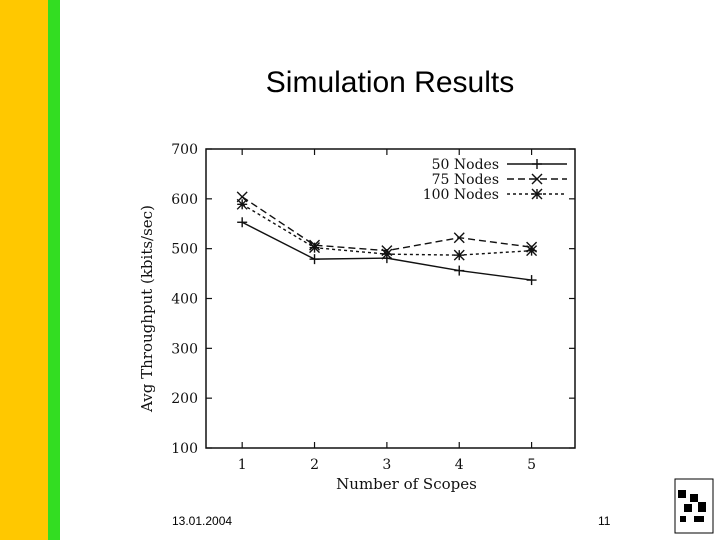 This screenshot has height=540, width=720. I want to click on data-point-75-nodes, so click(459, 238).